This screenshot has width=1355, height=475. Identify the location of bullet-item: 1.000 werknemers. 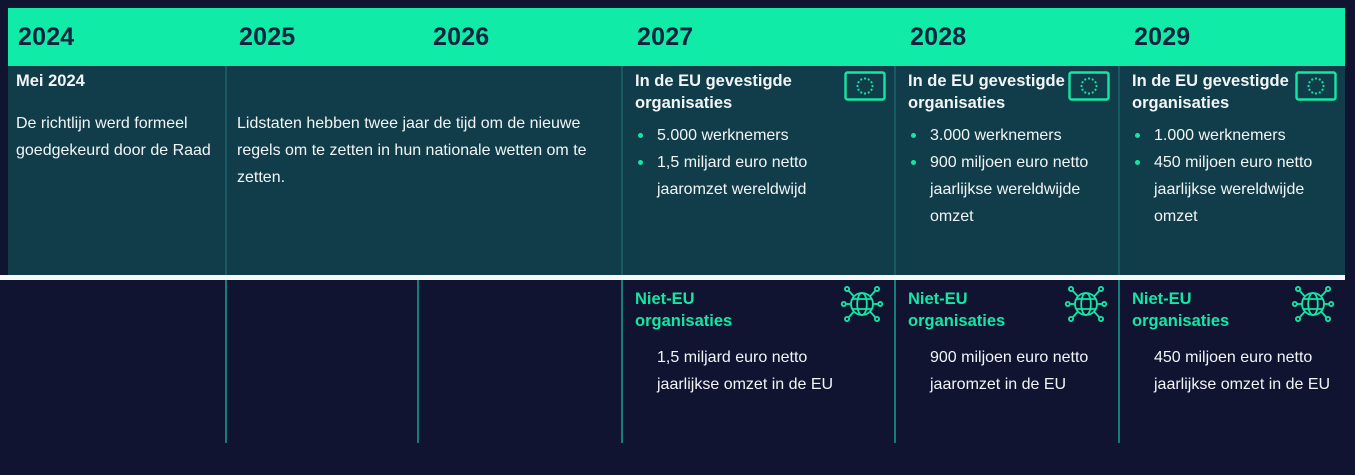
(1233, 135).